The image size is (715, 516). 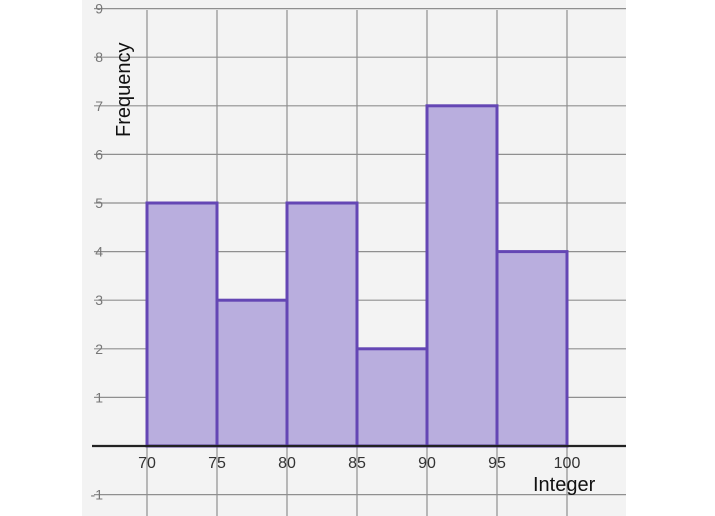 What do you see at coordinates (97, 495) in the screenshot?
I see `y-tick-label: -1` at bounding box center [97, 495].